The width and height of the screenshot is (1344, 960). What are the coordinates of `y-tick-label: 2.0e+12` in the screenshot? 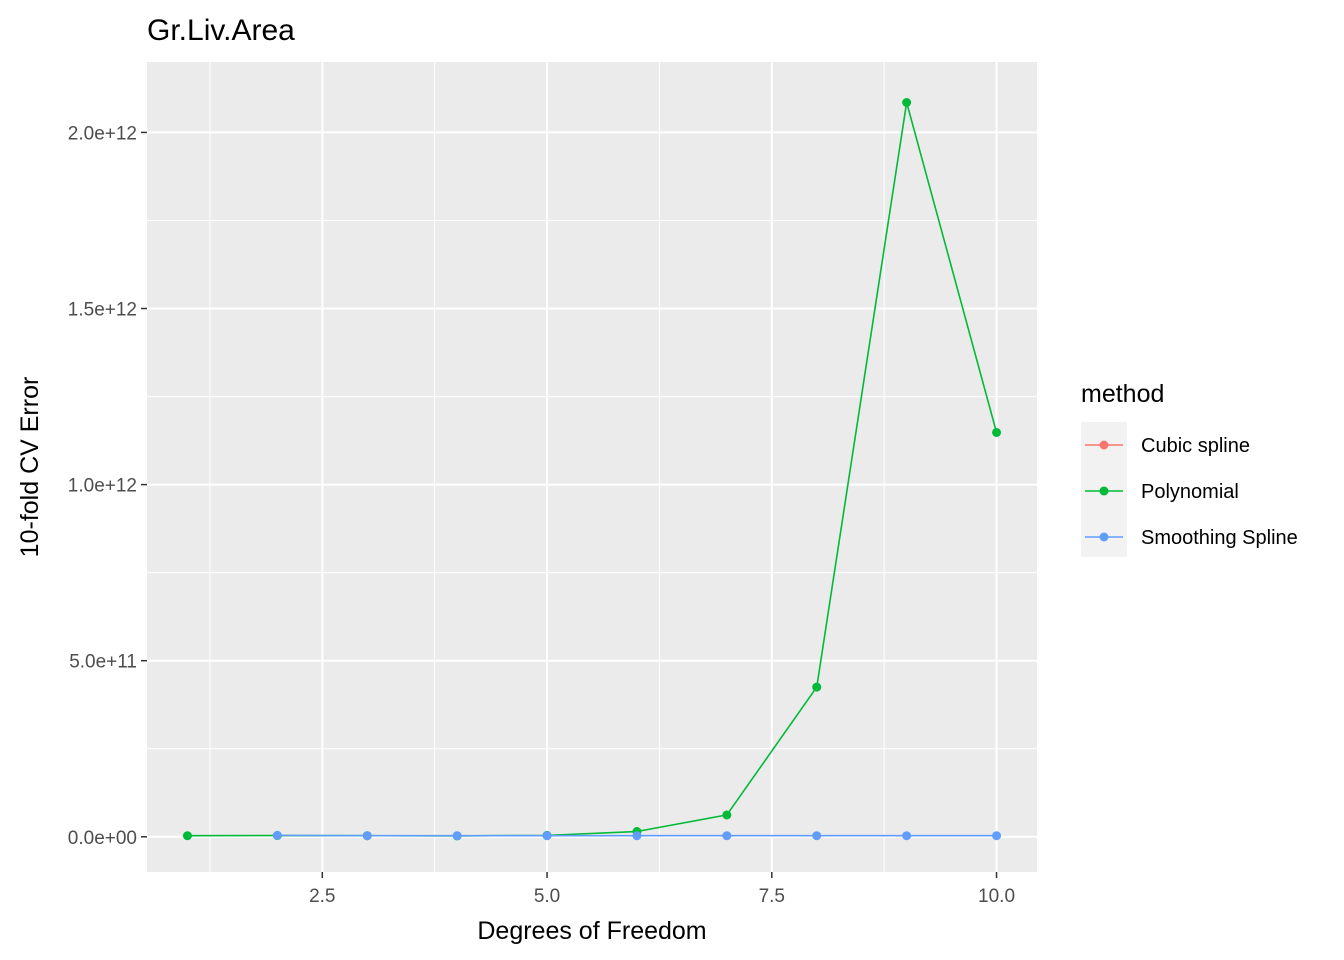 It's located at (102, 133).